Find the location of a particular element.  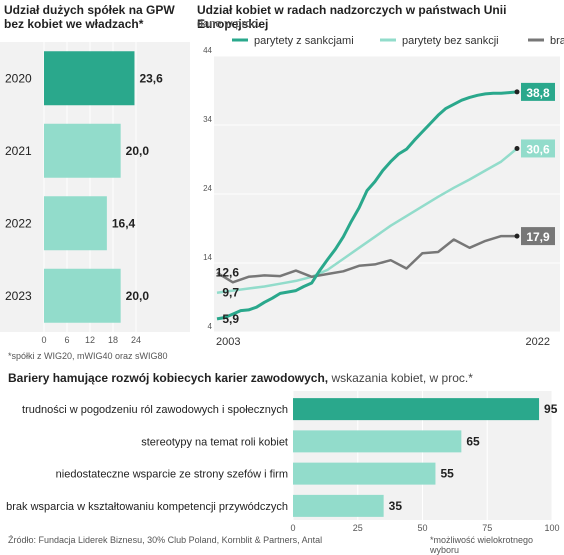

start-value-label: 5,9 is located at coordinates (230, 319).